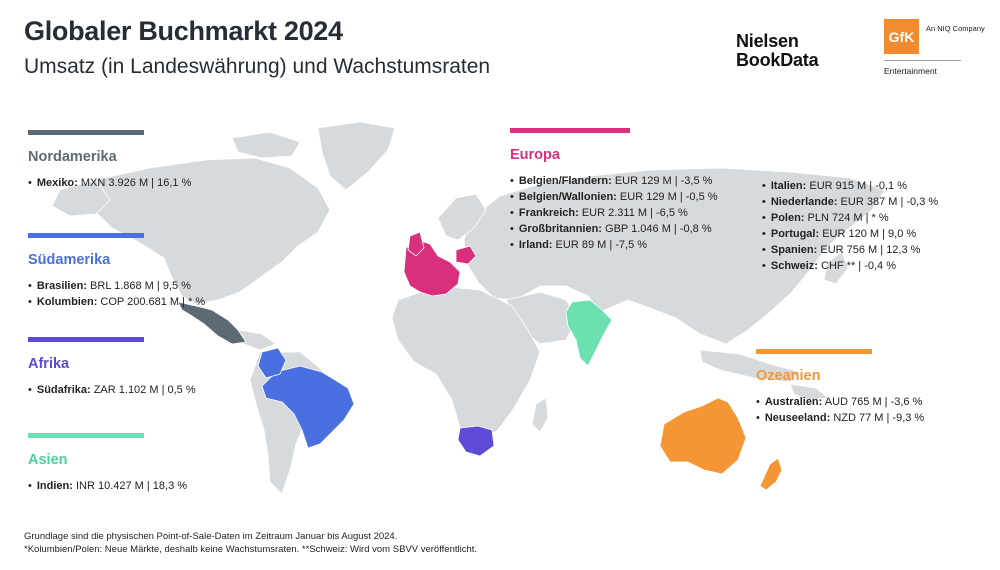  Describe the element at coordinates (49, 364) in the screenshot. I see `region-title: Afrika` at that location.